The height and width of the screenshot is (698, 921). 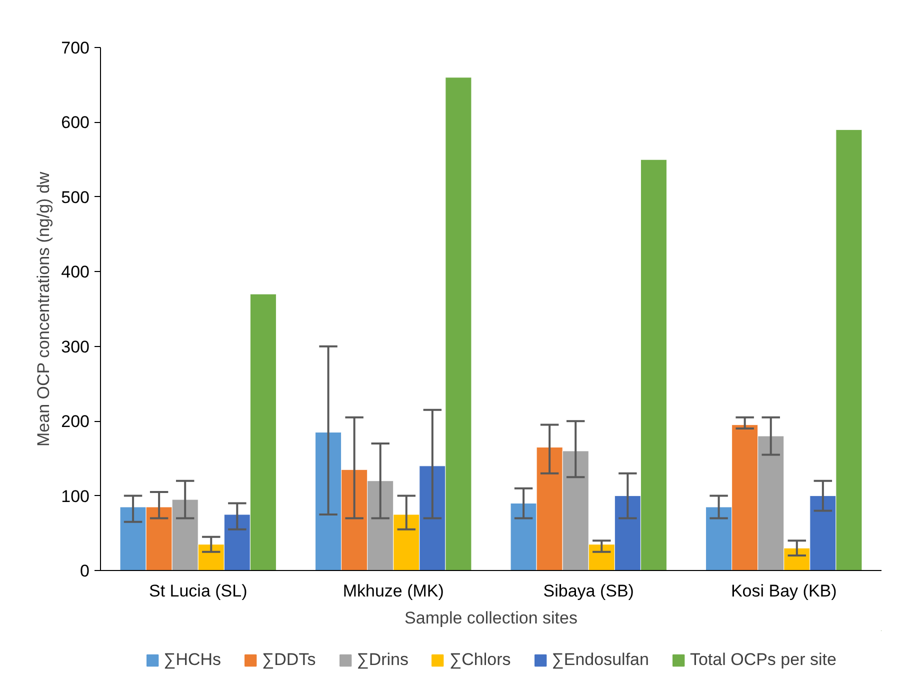 What do you see at coordinates (783, 591) in the screenshot?
I see `x-tick-label: Kosi Bay (KB)` at bounding box center [783, 591].